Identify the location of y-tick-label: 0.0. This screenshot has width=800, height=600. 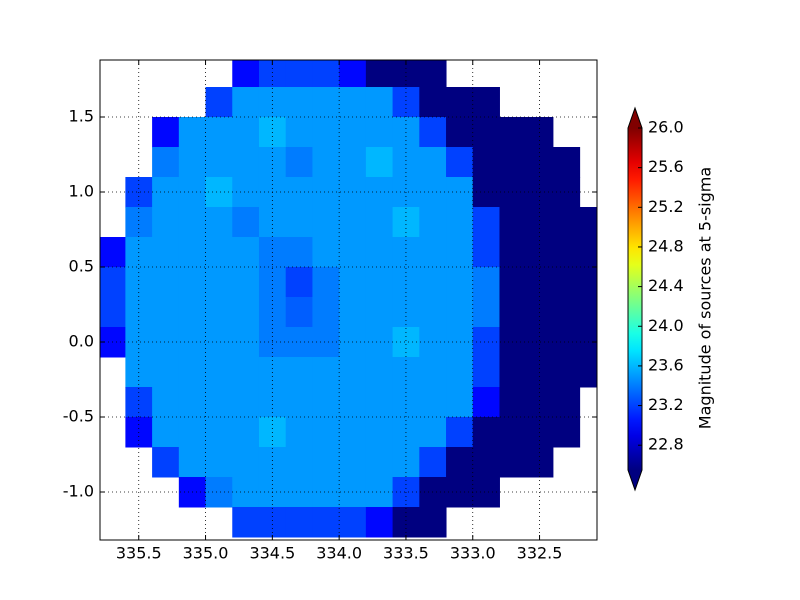
(81, 341).